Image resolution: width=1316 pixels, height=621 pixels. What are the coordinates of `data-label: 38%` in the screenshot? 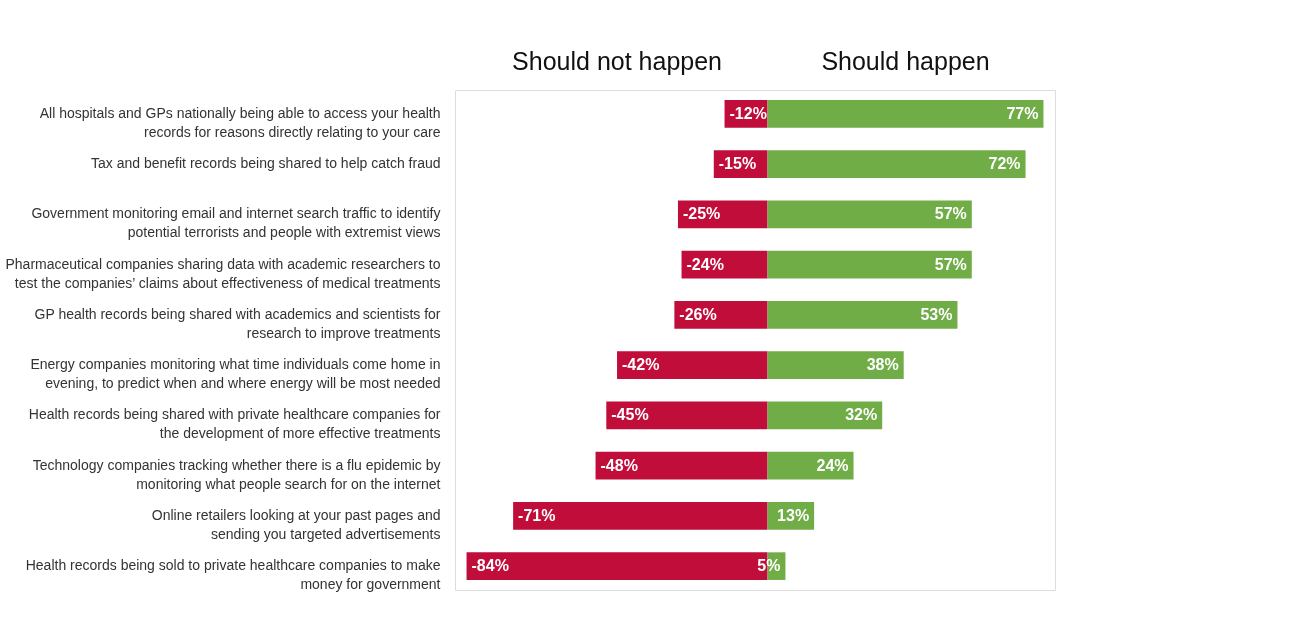 It's located at (882, 365).